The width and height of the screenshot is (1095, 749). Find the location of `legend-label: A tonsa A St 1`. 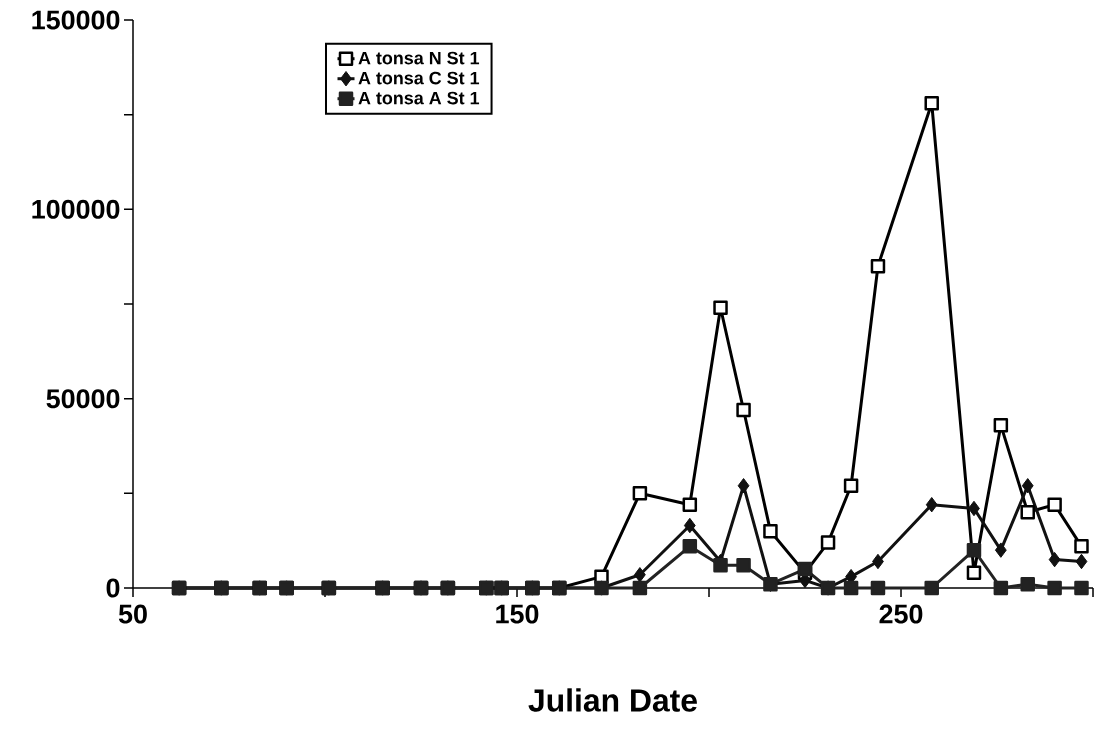

legend-label: A tonsa A St 1 is located at coordinates (419, 98).